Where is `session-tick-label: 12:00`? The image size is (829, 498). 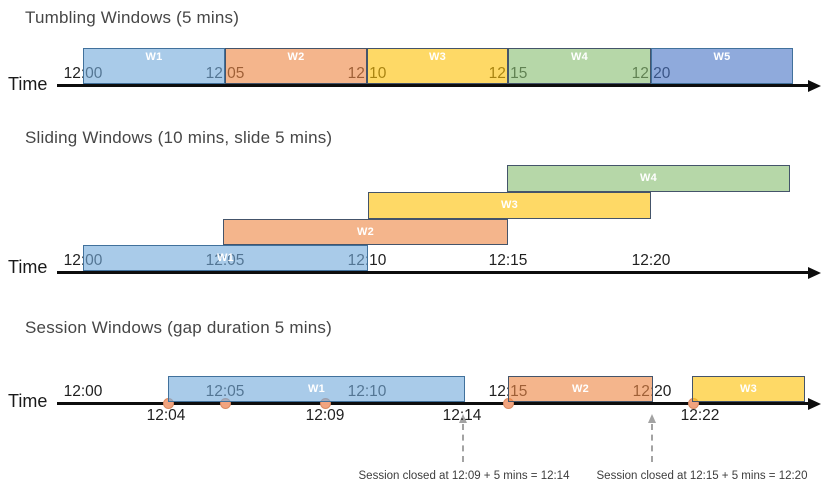
session-tick-label: 12:00 is located at coordinates (83, 391).